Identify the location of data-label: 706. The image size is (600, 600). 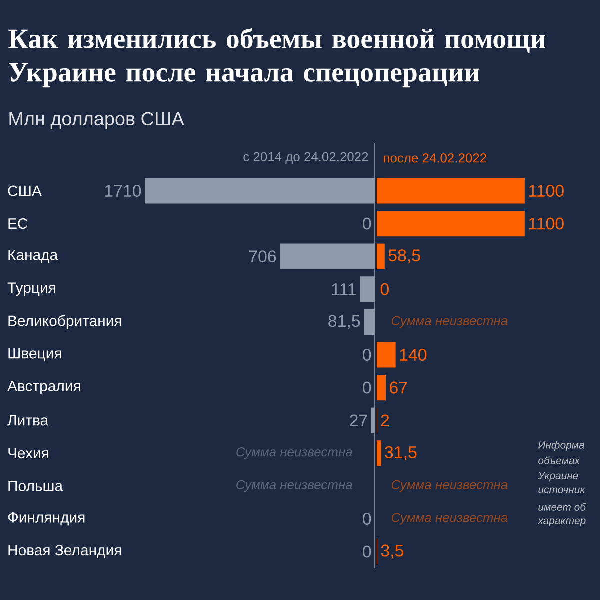
(262, 256).